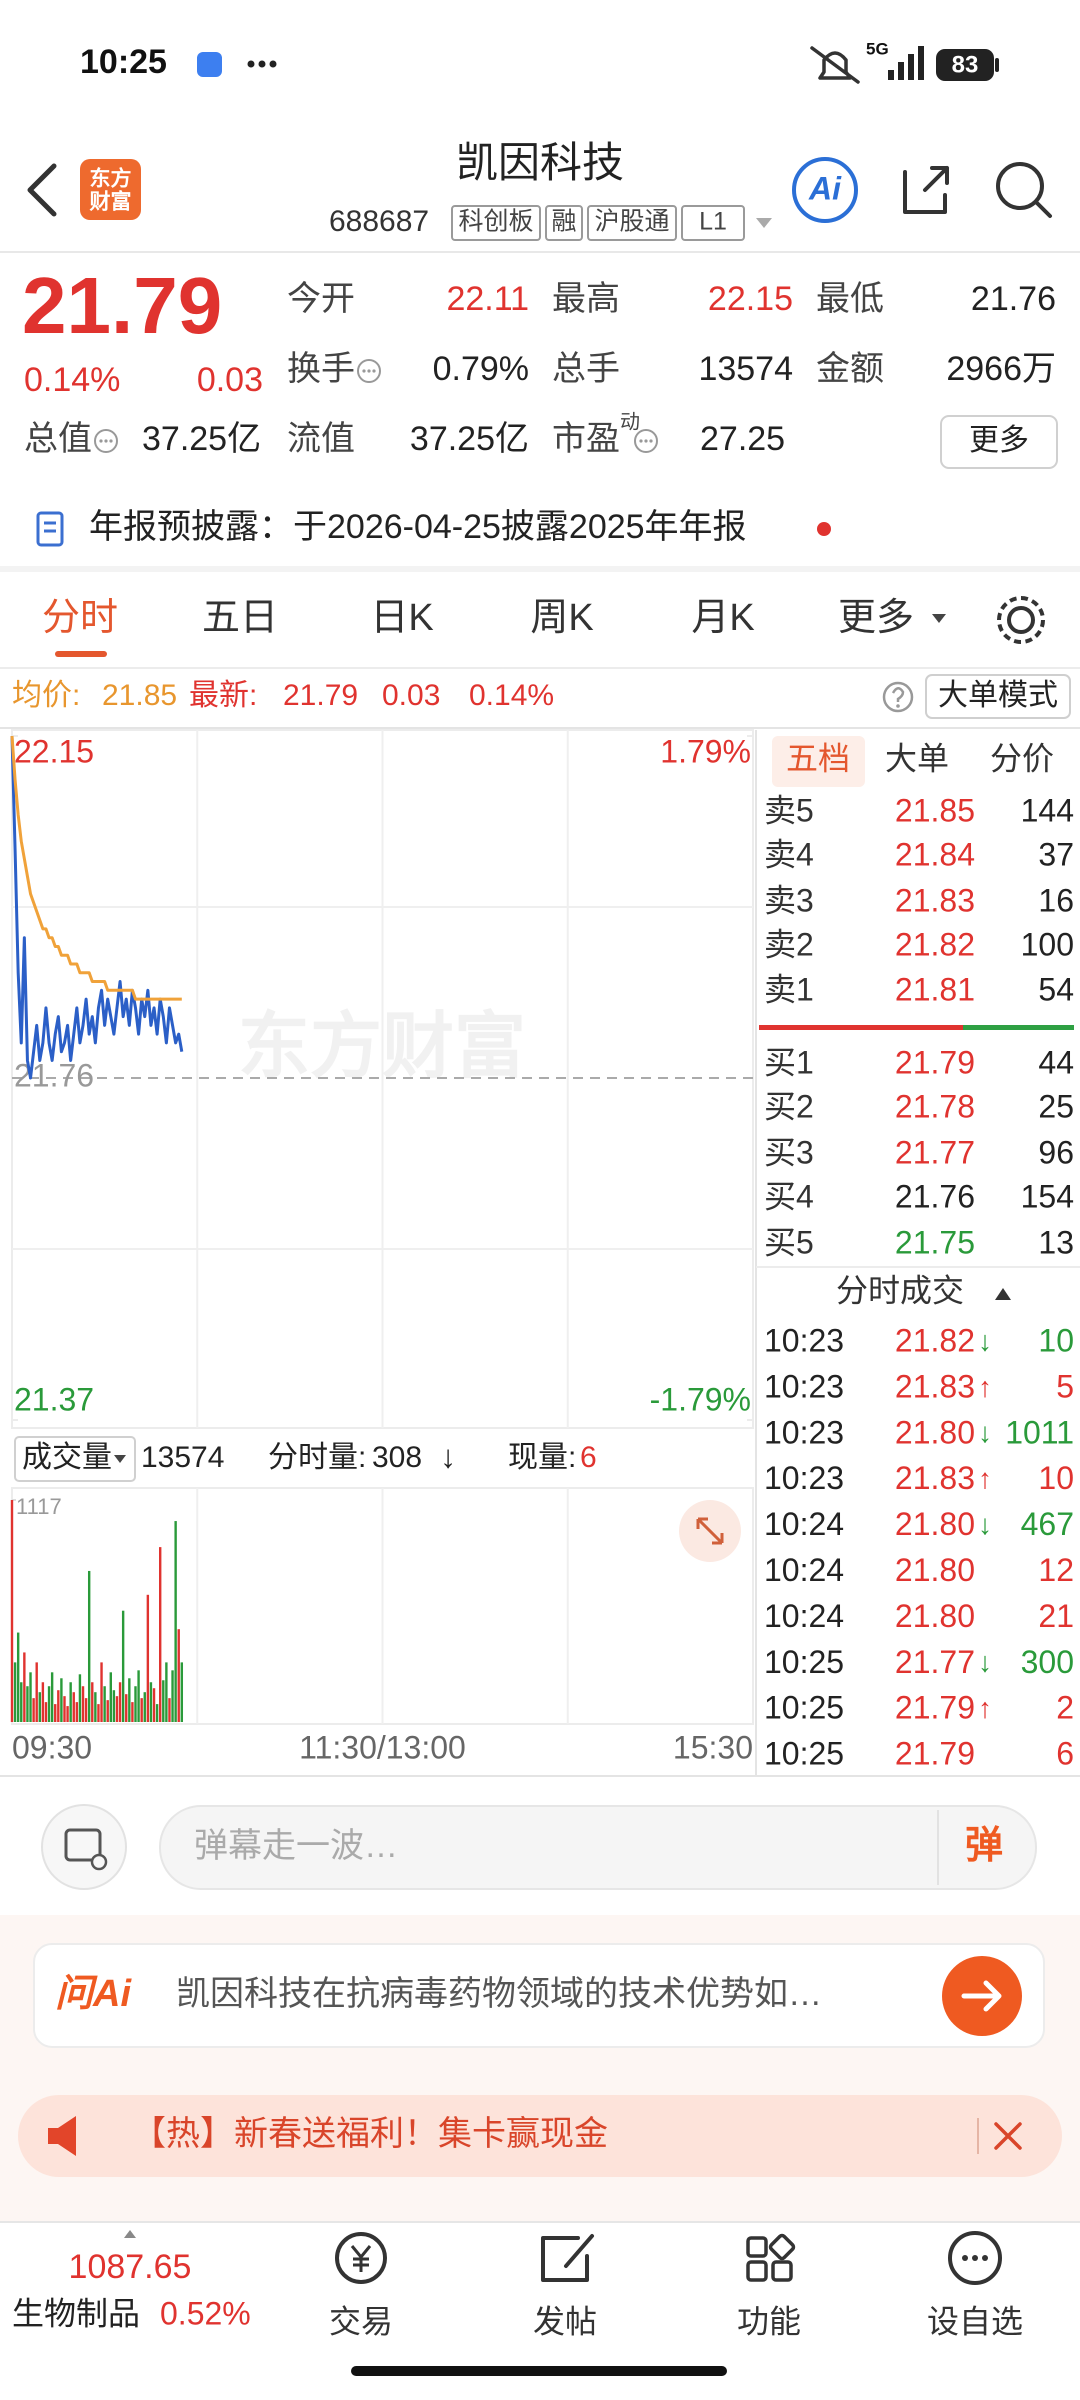  What do you see at coordinates (262, 64) in the screenshot?
I see `more-dot` at bounding box center [262, 64].